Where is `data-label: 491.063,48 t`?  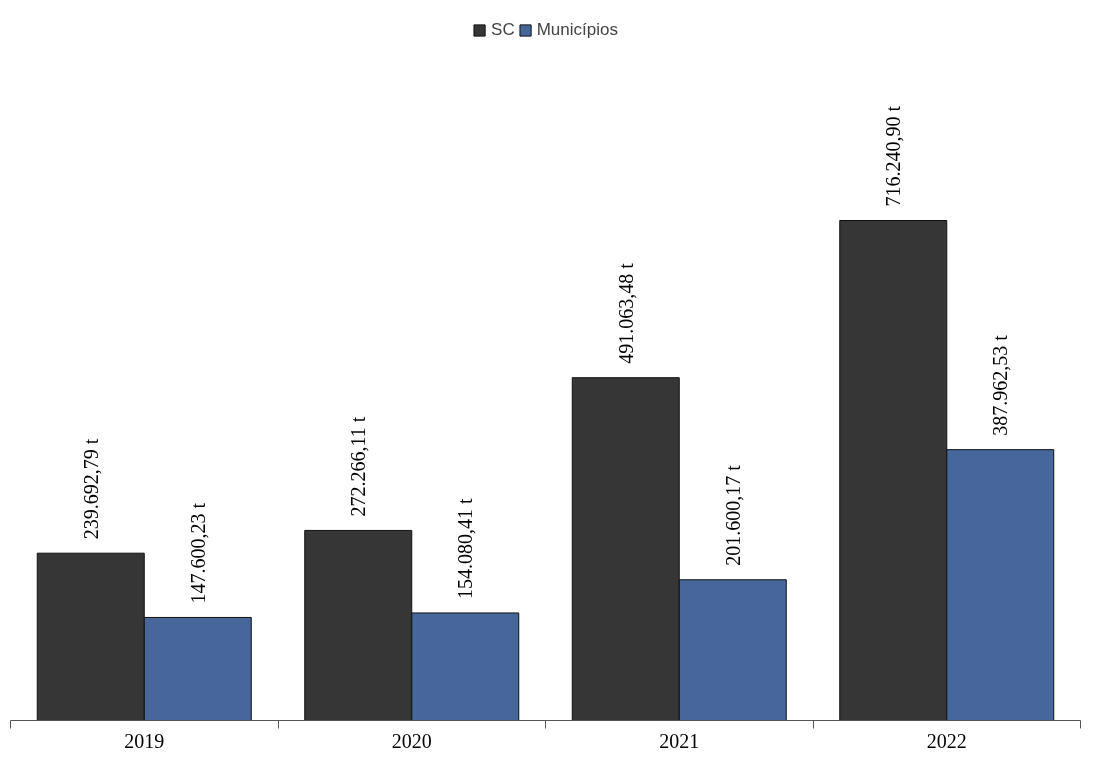
data-label: 491.063,48 t is located at coordinates (625, 313).